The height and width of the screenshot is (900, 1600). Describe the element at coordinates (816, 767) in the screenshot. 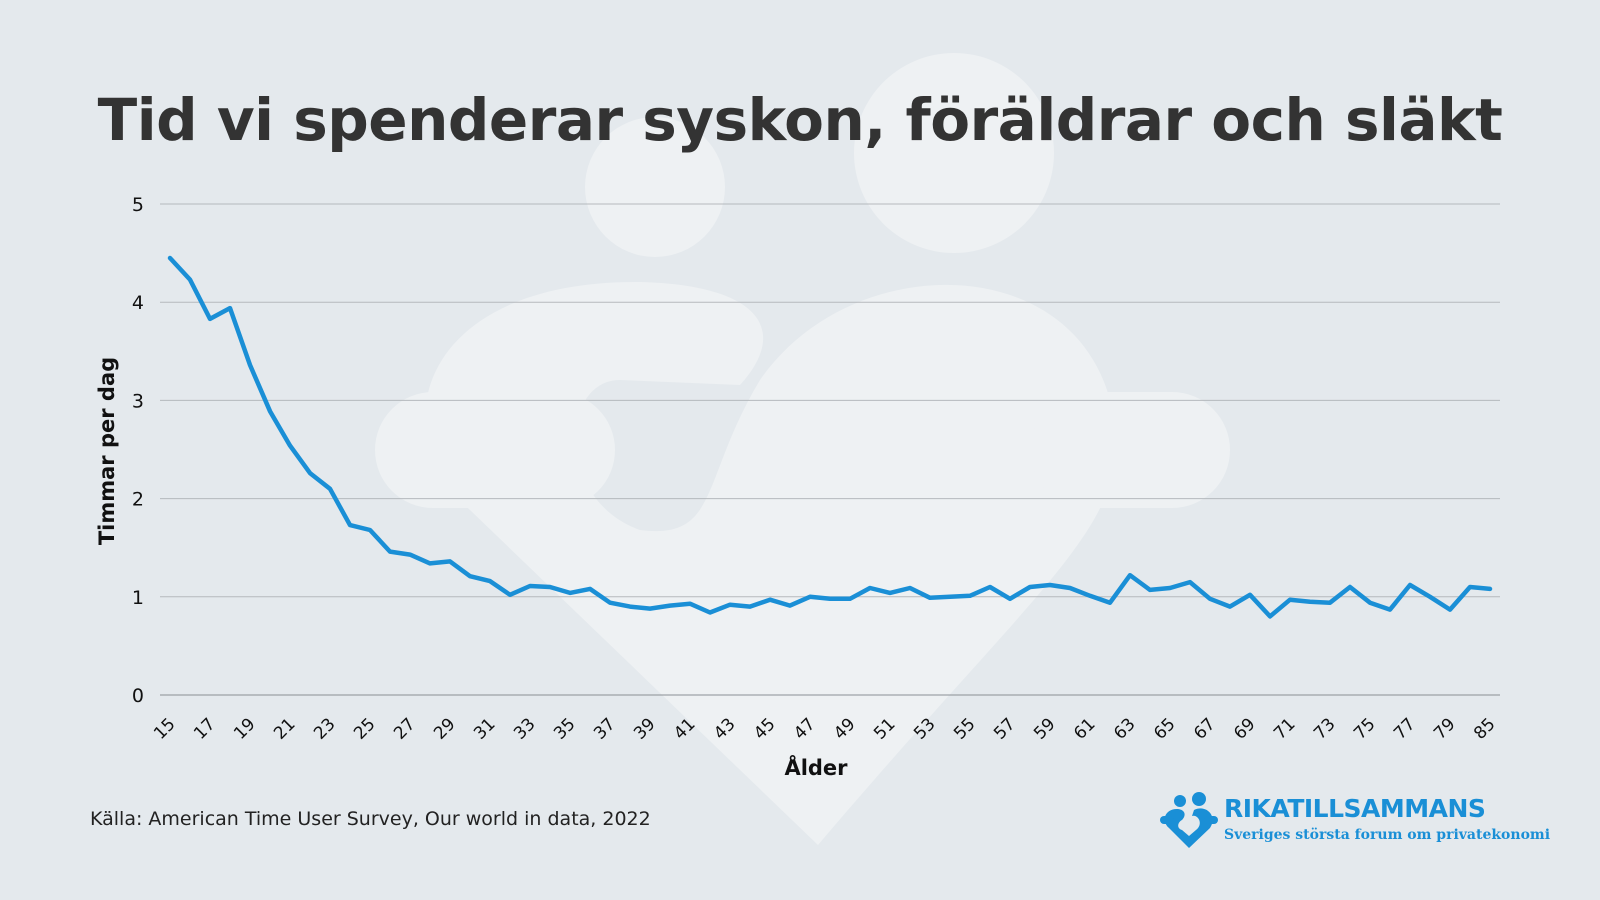

I see `x-axis-label: Ålder` at that location.